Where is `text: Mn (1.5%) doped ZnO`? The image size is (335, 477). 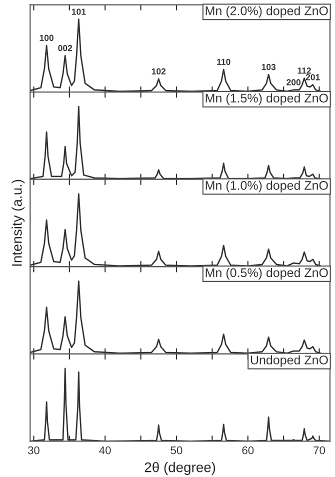
text: Mn (1.5%) doped ZnO is located at coordinates (267, 99).